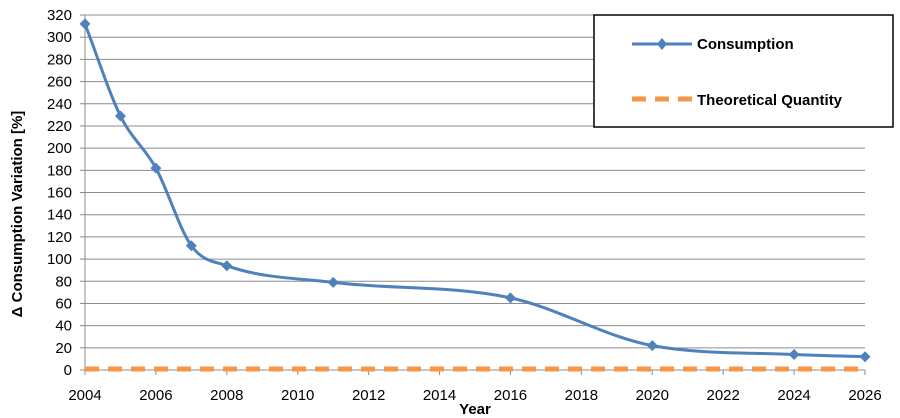 This screenshot has height=418, width=900. Describe the element at coordinates (770, 100) in the screenshot. I see `legend-label-theoretical: Theoretical Quantity` at that location.